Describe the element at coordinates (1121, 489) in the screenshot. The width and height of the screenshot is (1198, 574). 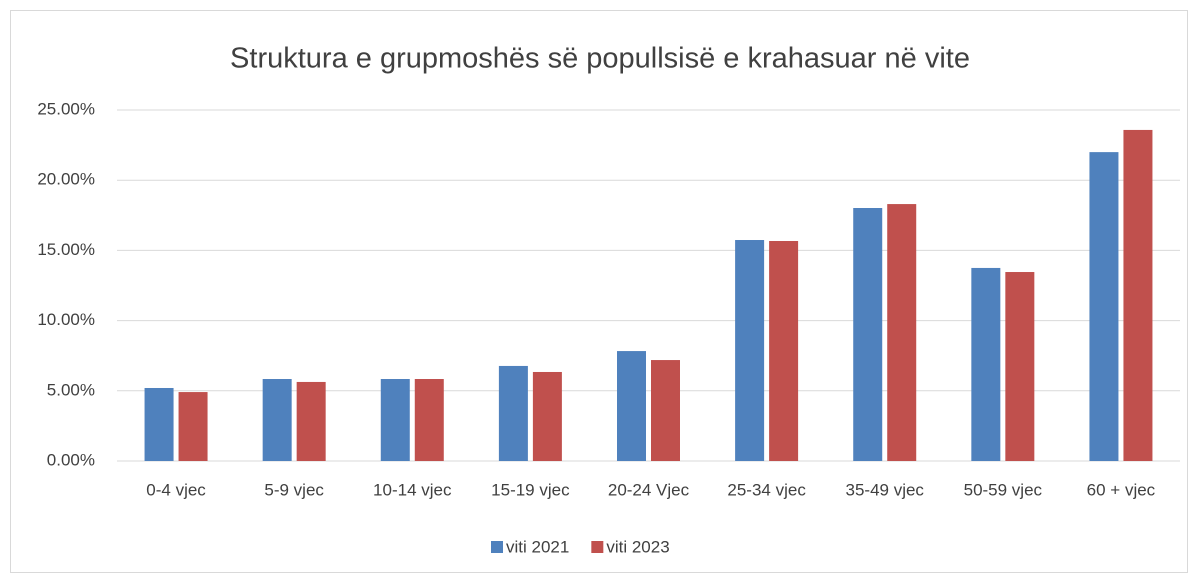
I see `x-tick-label: 60 + vjec` at that location.